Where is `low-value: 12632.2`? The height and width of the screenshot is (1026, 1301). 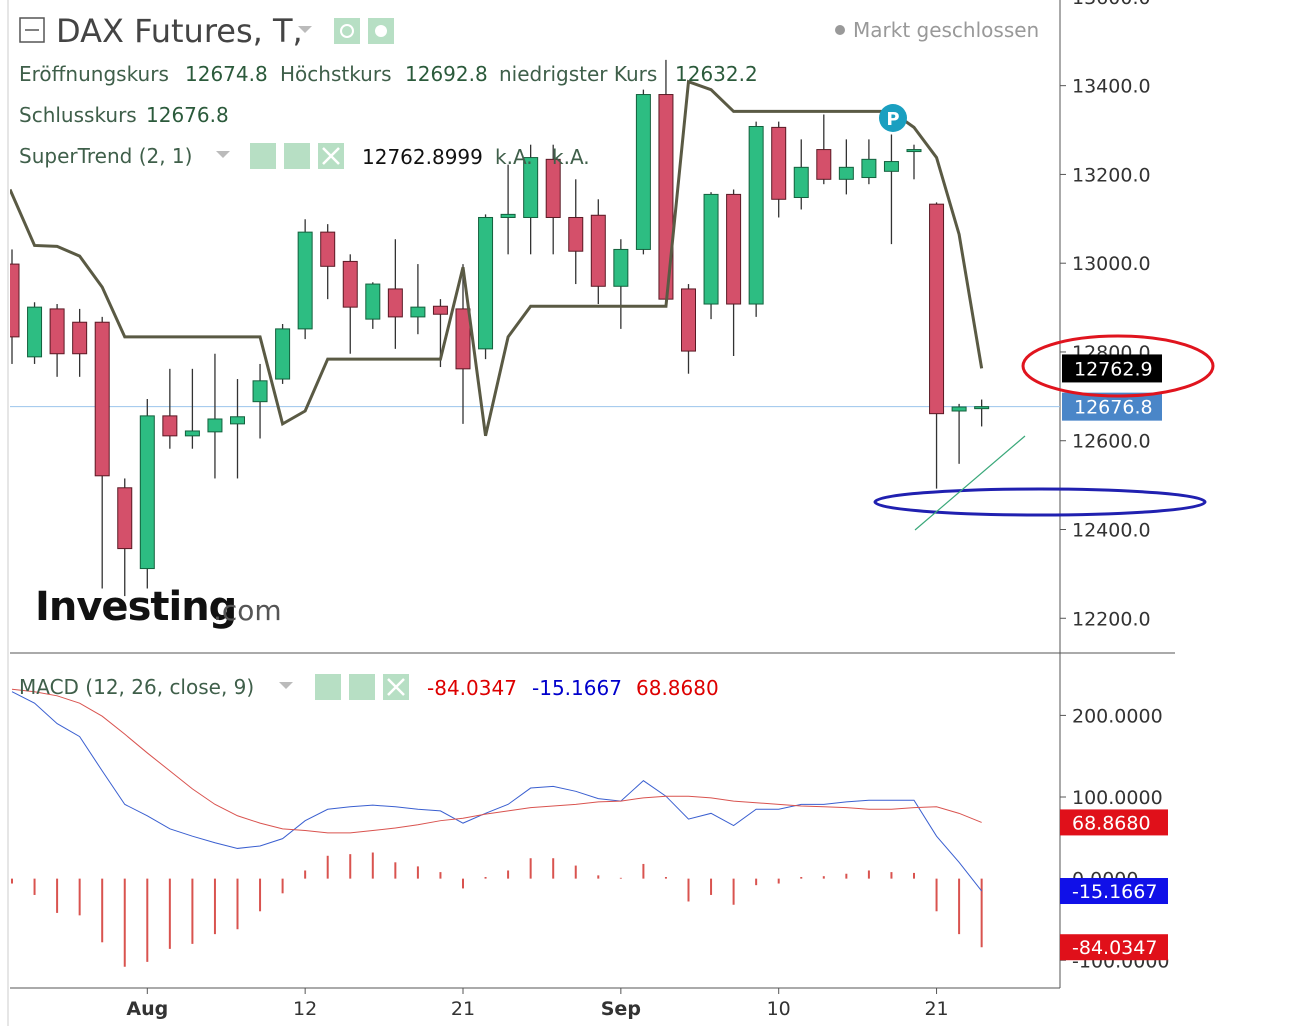
low-value: 12632.2 is located at coordinates (716, 74).